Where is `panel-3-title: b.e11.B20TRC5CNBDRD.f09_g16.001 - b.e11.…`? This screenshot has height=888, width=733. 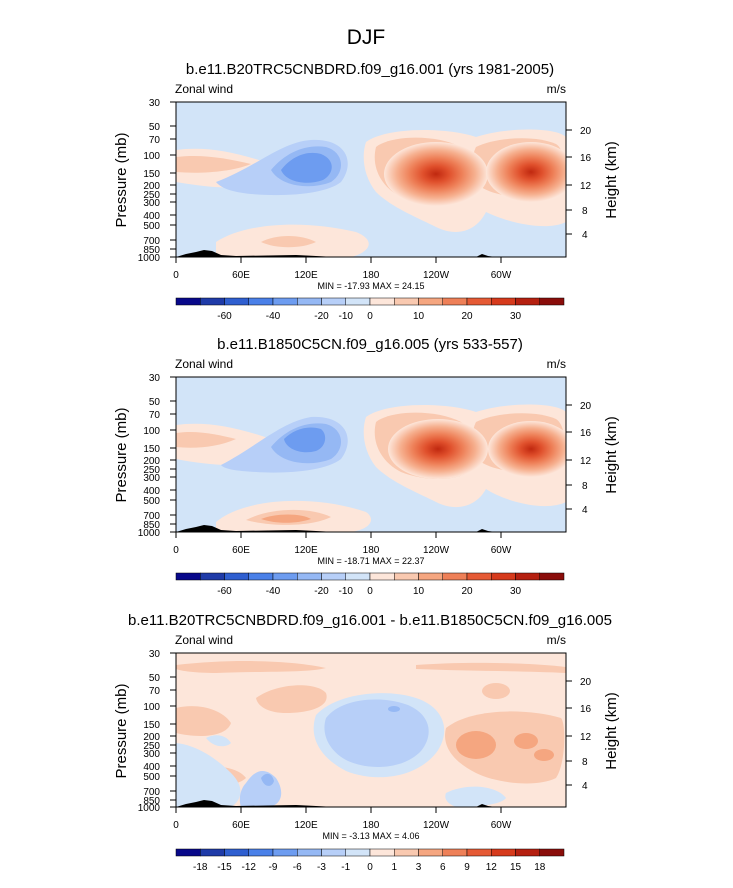 panel-3-title: b.e11.B20TRC5CNBDRD.f09_g16.001 - b.e11.… is located at coordinates (370, 620).